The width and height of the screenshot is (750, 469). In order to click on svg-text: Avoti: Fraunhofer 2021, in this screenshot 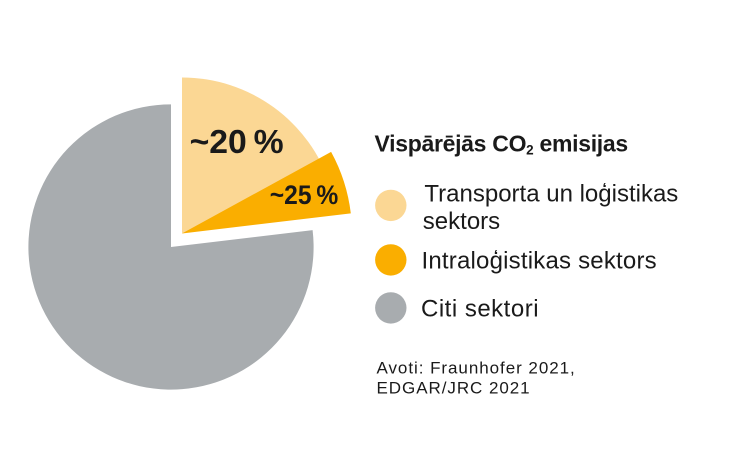, I will do `click(476, 368)`.